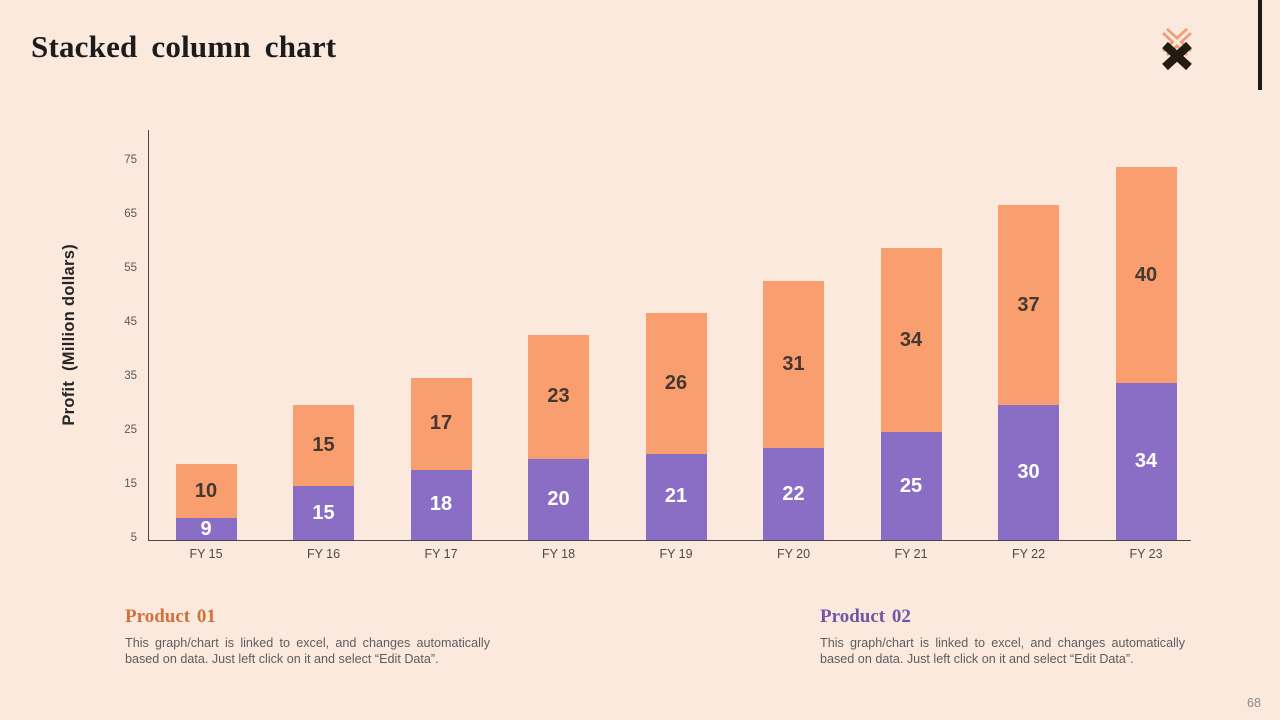 Image resolution: width=1280 pixels, height=720 pixels. Describe the element at coordinates (558, 554) in the screenshot. I see `x-axis-category-label: FY 18` at that location.